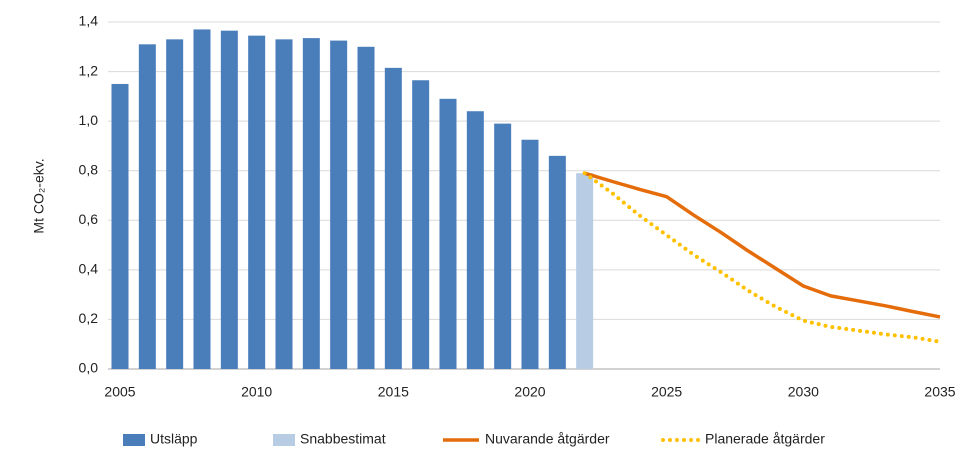 This screenshot has height=452, width=960. What do you see at coordinates (89, 219) in the screenshot?
I see `y-tick-label: 0,6` at bounding box center [89, 219].